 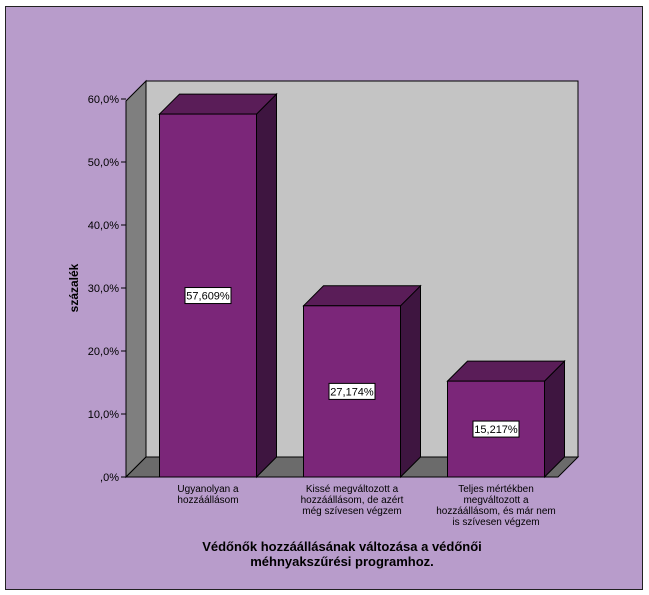 I want to click on y-tick-label: 60,0%, so click(x=103, y=100).